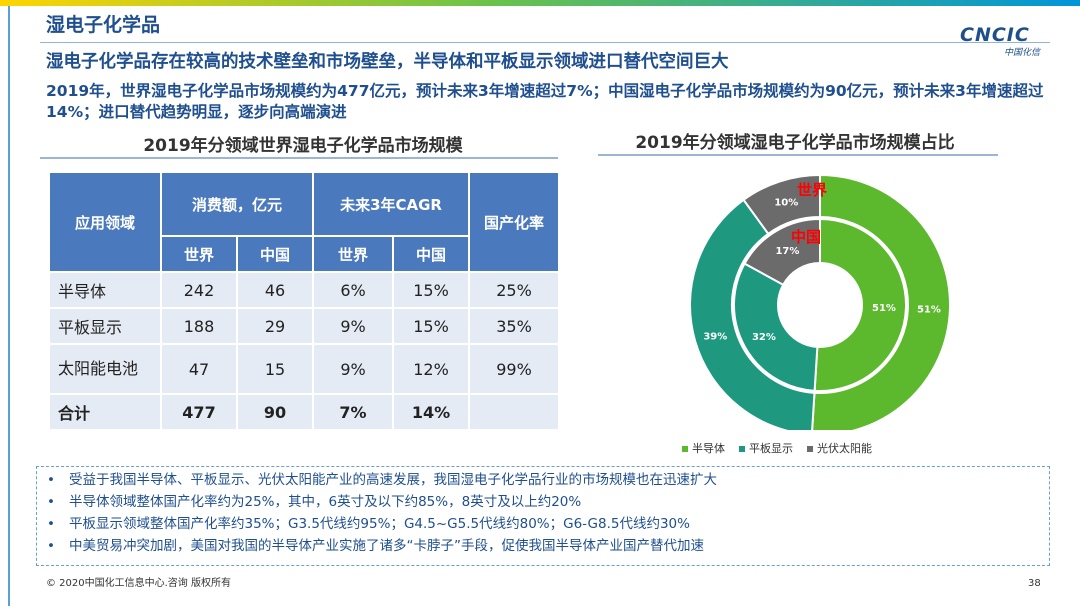 The width and height of the screenshot is (1080, 609). I want to click on header-field: 应用领域, so click(105, 222).